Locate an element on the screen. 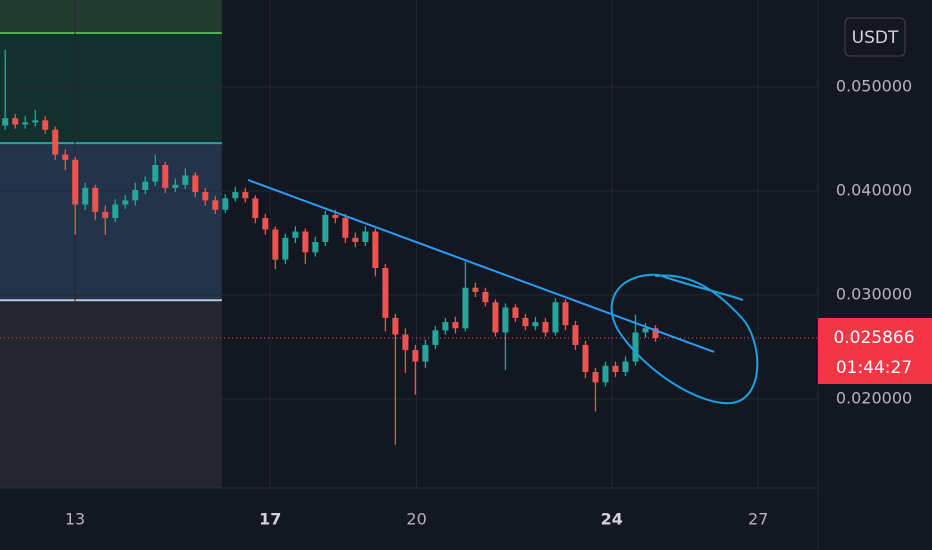 This screenshot has height=550, width=932. above-target-zone is located at coordinates (111, 16).